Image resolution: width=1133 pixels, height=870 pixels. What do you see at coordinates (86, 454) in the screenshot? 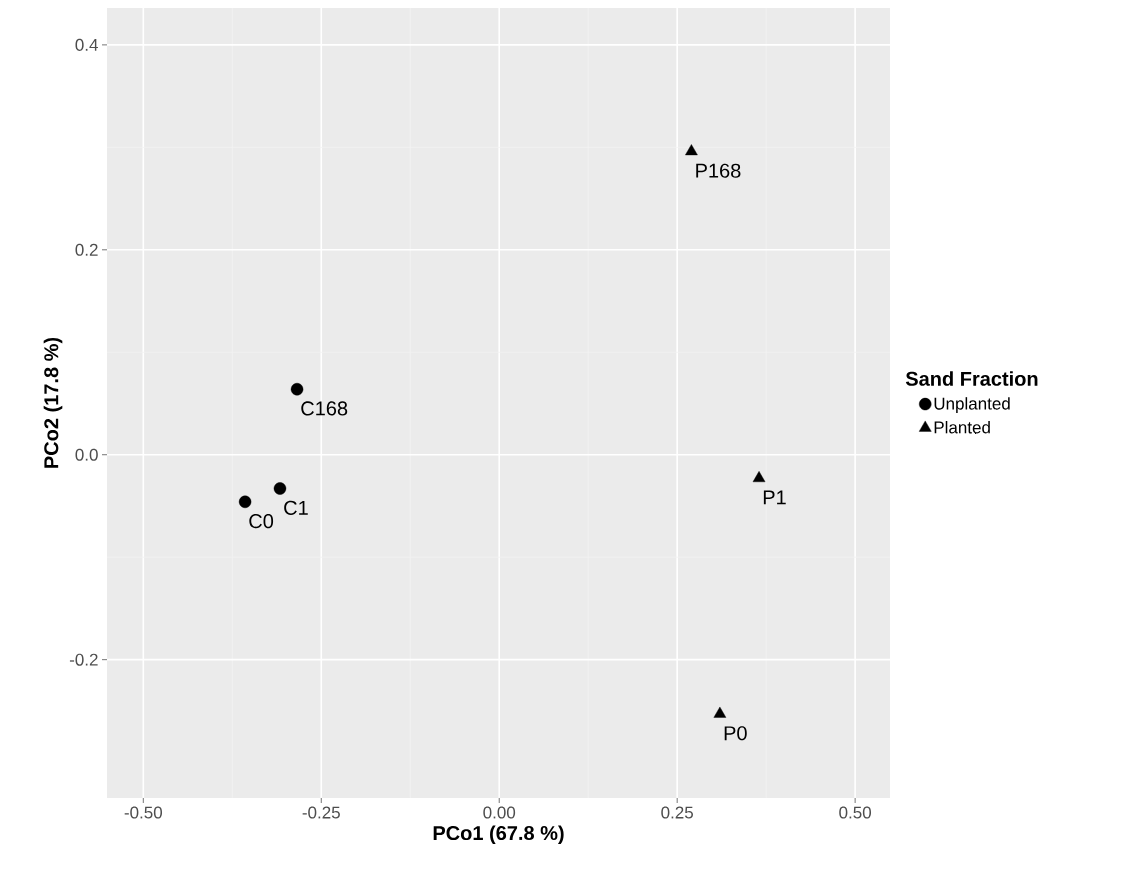
I see `y-tick-label: 0.0` at bounding box center [86, 454].